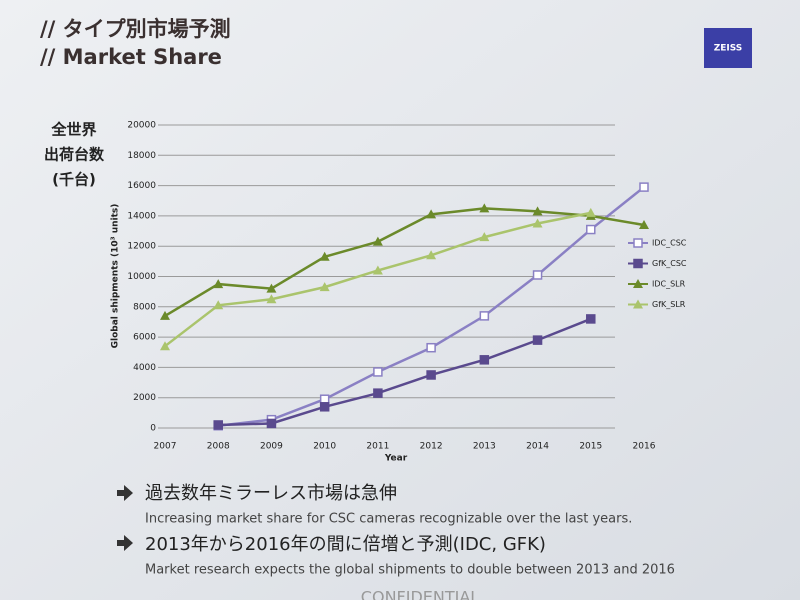 The image size is (800, 600). I want to click on y-axis-label: Global shipments (10³ units), so click(116, 276).